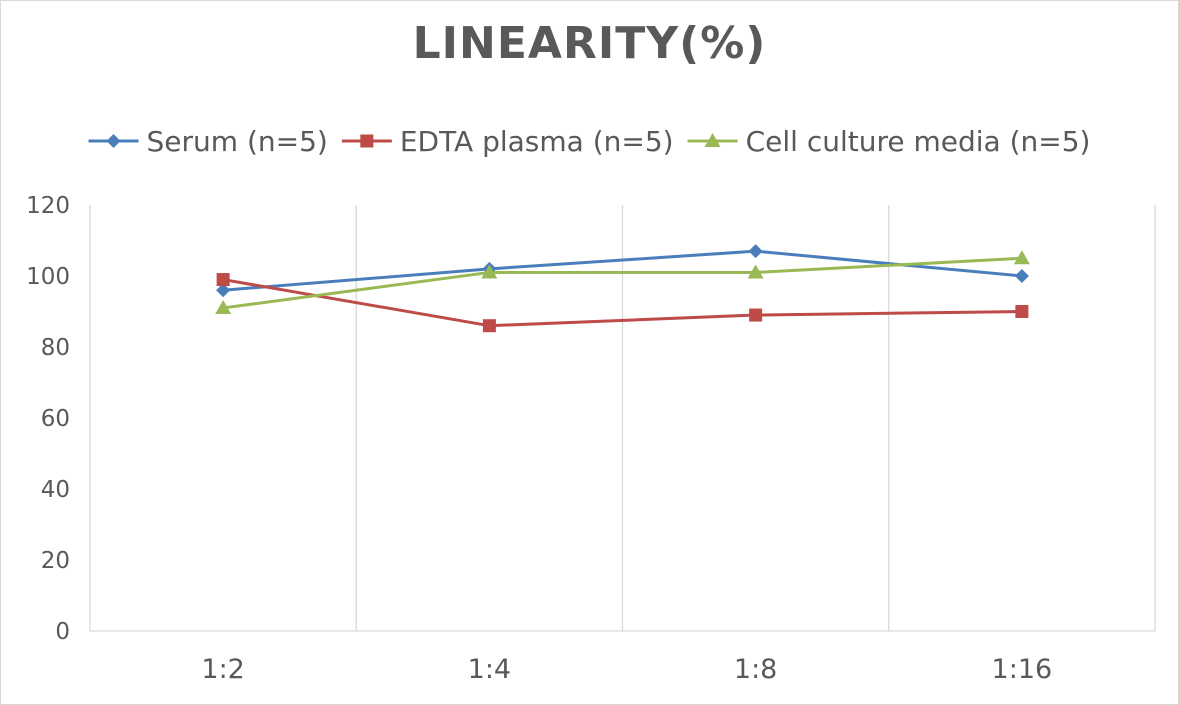 This screenshot has width=1179, height=705. Describe the element at coordinates (589, 43) in the screenshot. I see `chart-title: LINEARITY(%)` at that location.